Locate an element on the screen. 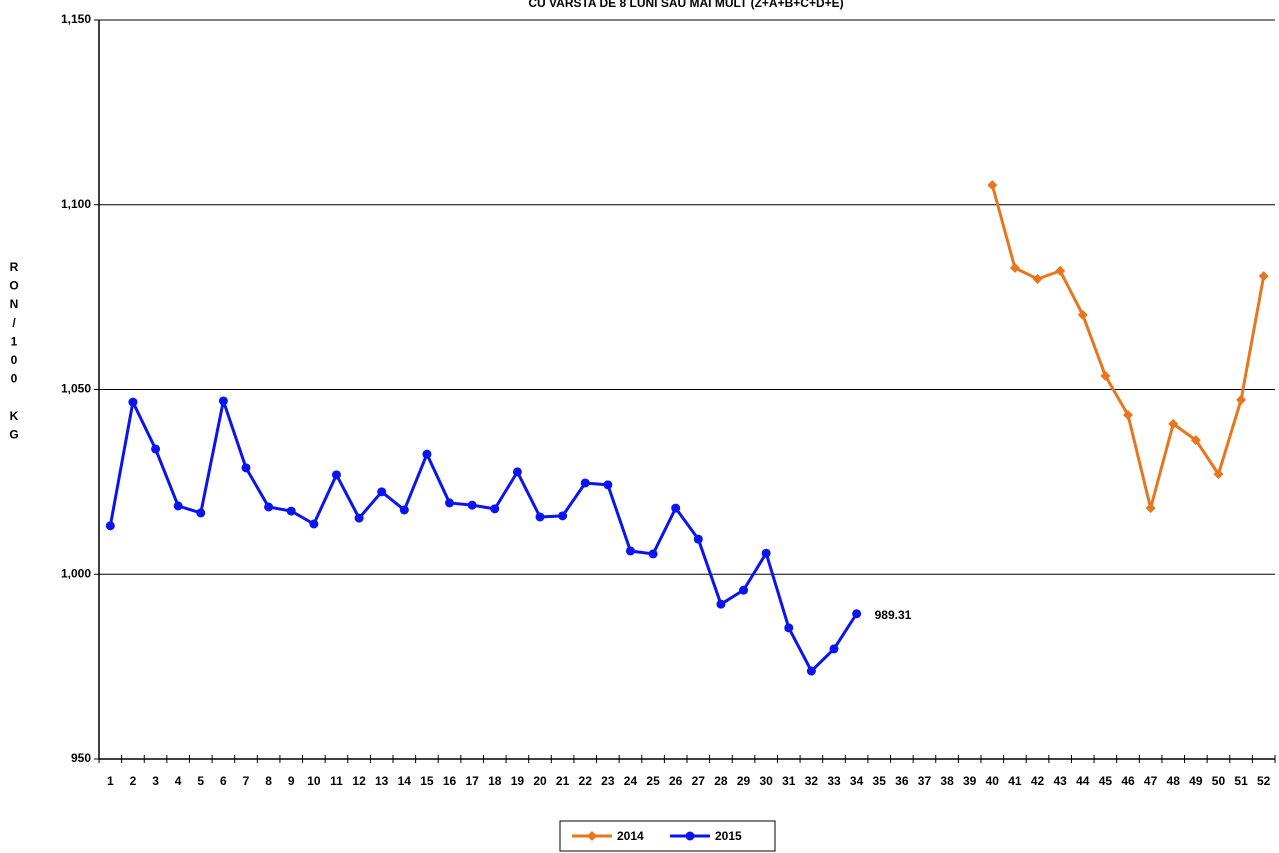 The width and height of the screenshot is (1279, 853). x-tick-label: 42 is located at coordinates (1038, 781).